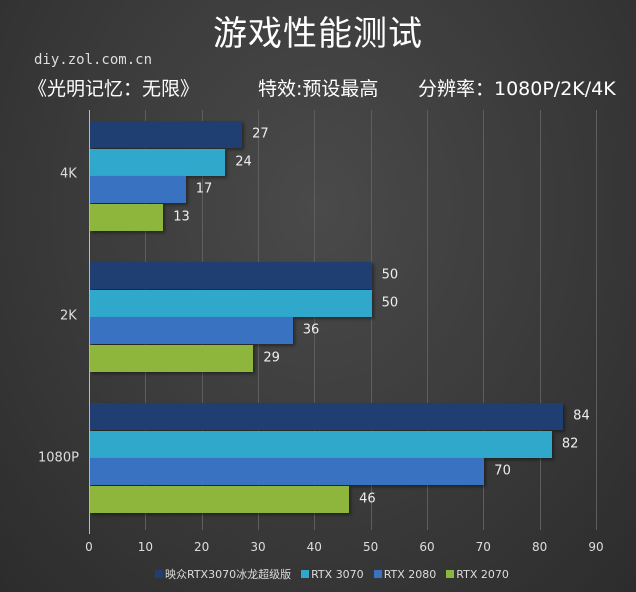 This screenshot has height=592, width=636. What do you see at coordinates (596, 547) in the screenshot?
I see `x-tick-label: 90` at bounding box center [596, 547].